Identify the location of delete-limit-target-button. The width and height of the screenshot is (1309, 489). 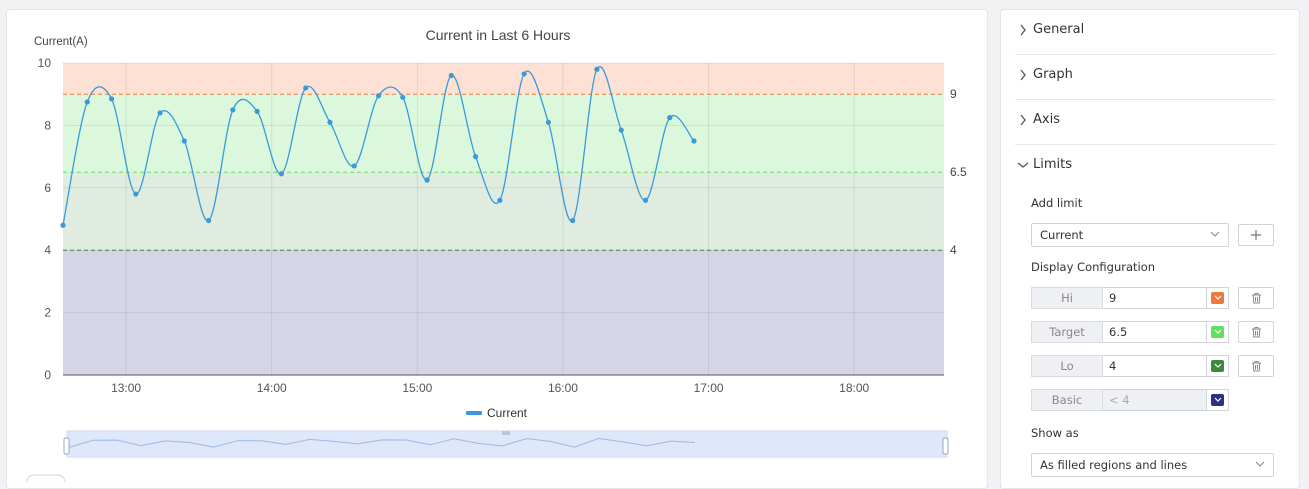
(1256, 332).